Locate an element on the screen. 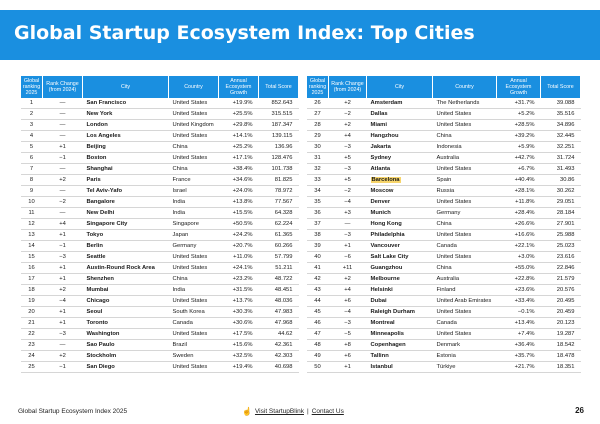 The height and width of the screenshot is (424, 600). growth-cell: +13.4% is located at coordinates (518, 323).